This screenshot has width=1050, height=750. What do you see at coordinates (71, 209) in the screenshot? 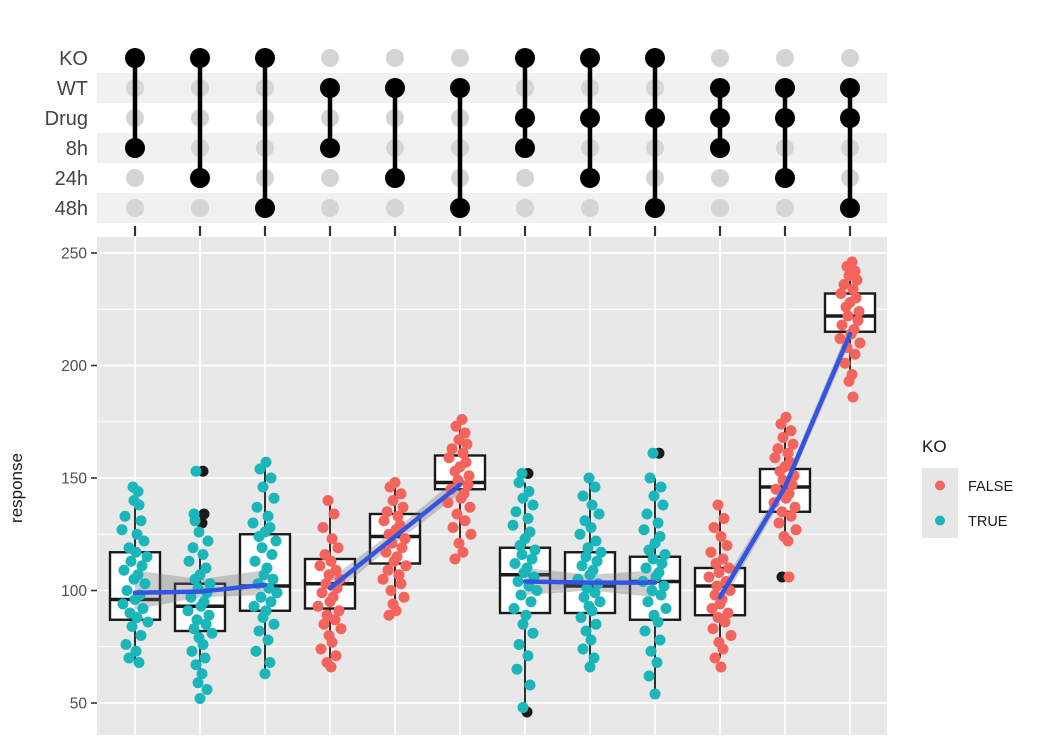
I see `matrix-row-label: 48h` at bounding box center [71, 209].